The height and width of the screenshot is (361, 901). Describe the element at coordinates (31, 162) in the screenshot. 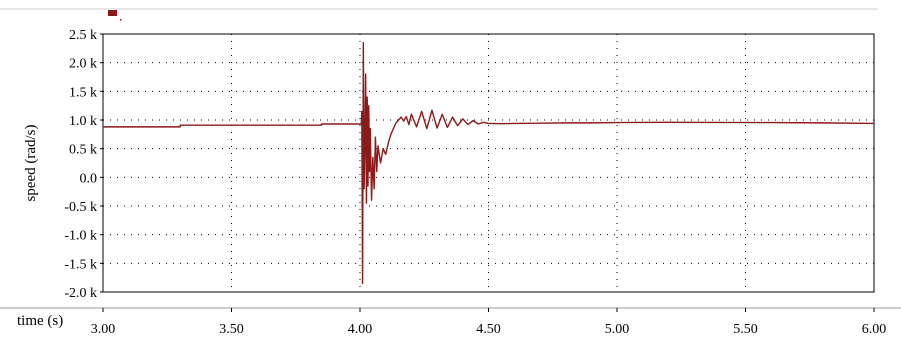

I see `y-axis-title: speed (rad/s)` at that location.